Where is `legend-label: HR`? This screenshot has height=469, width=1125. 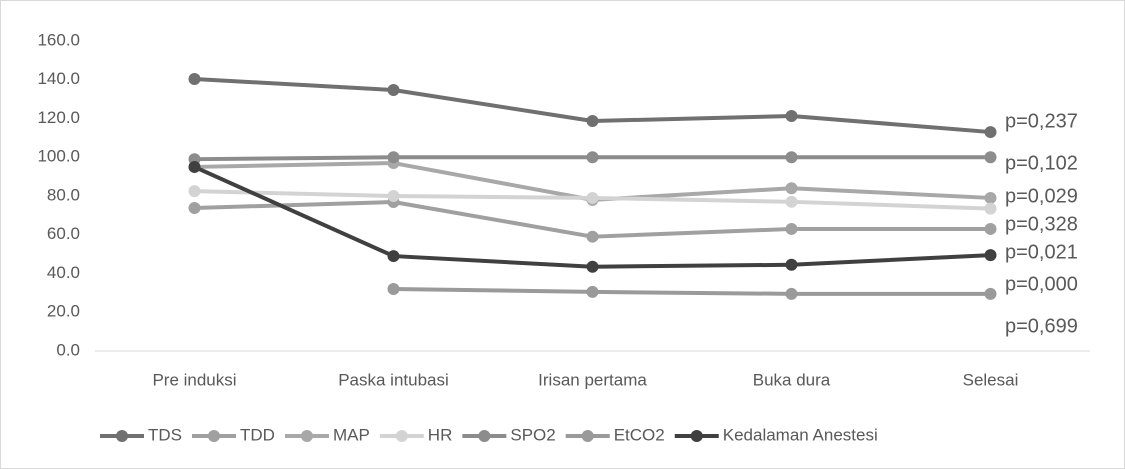 legend-label: HR is located at coordinates (440, 434).